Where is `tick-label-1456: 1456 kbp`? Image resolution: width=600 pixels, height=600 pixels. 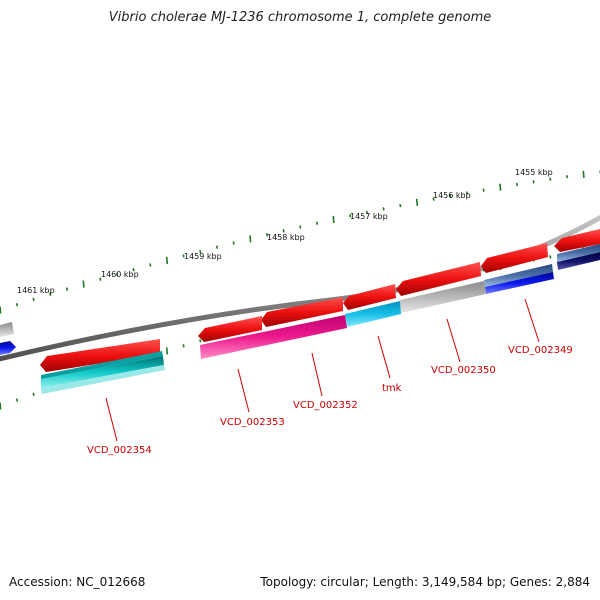 tick-label-1456: 1456 kbp is located at coordinates (452, 195).